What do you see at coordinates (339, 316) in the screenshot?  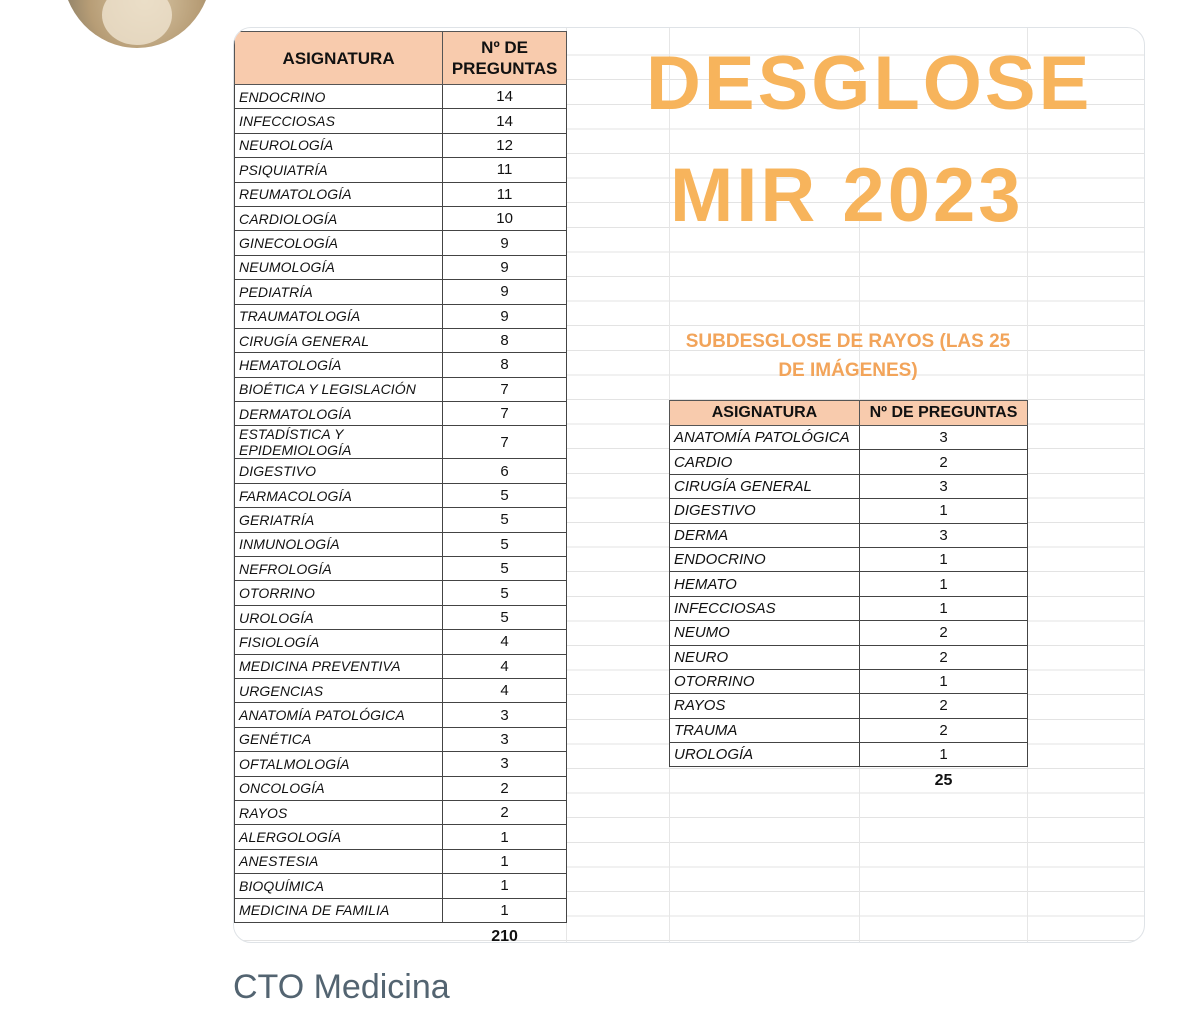 I see `subject-cell: TRAUMATOLOGÍA` at bounding box center [339, 316].